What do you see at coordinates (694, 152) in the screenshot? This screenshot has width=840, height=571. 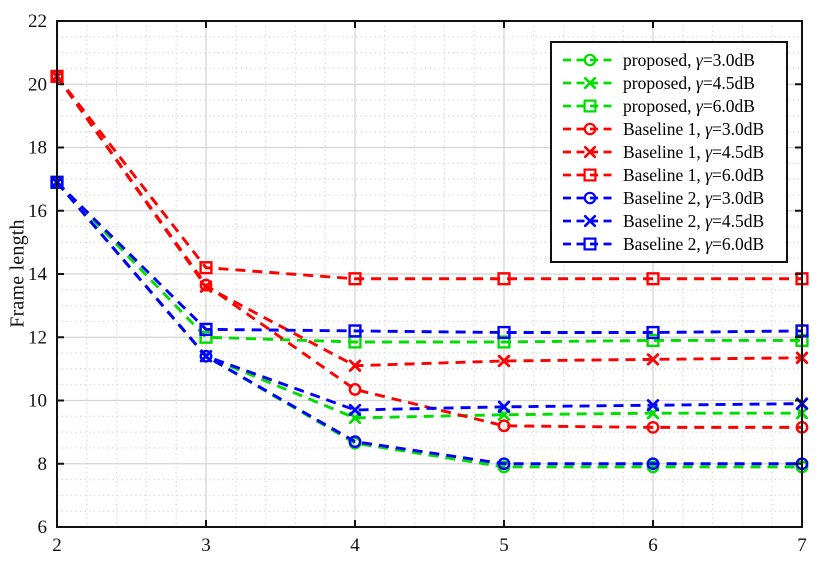 I see `legend-label: Baseline 1, γ=4.5dB` at bounding box center [694, 152].